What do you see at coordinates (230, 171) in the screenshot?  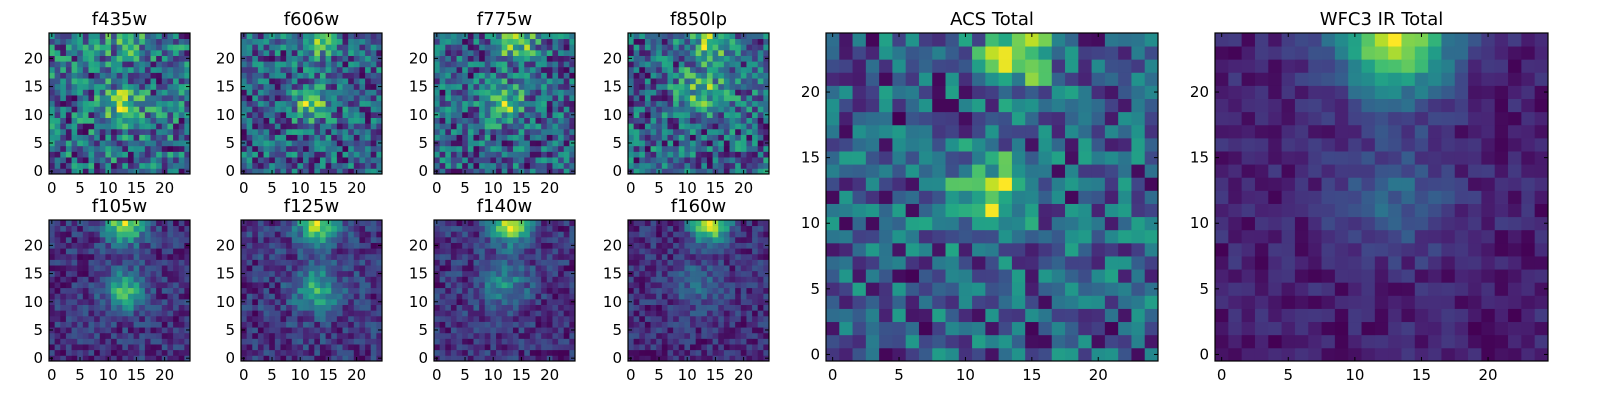 I see `y-tick-label: 0` at bounding box center [230, 171].